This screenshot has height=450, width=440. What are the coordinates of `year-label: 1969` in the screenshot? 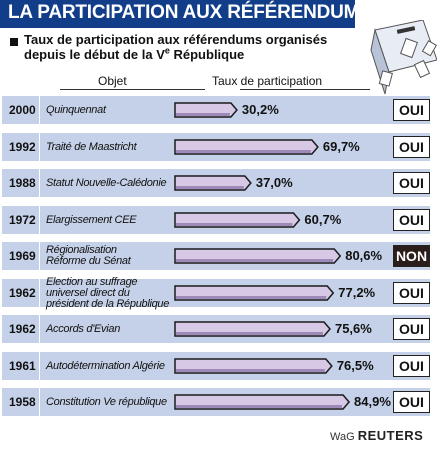 It's located at (22, 256).